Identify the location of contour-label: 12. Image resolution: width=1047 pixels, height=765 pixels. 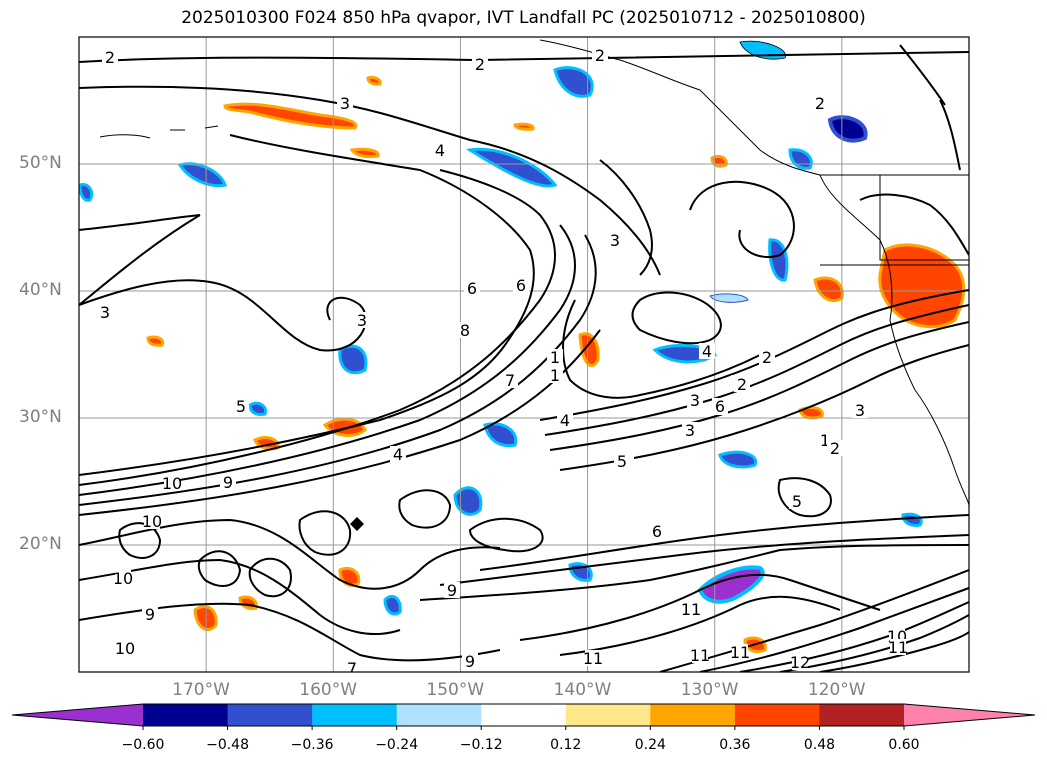
(800, 662).